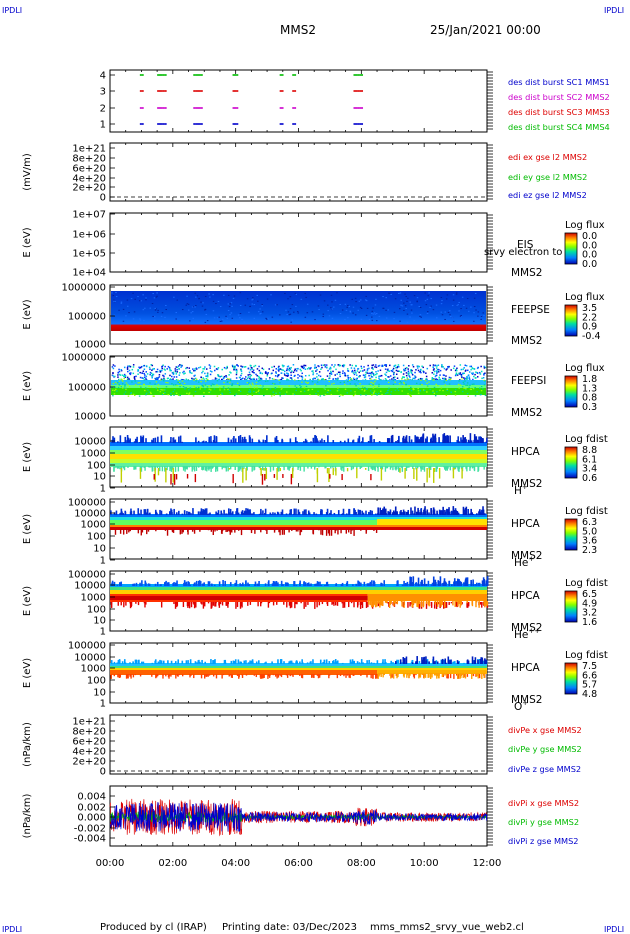 The image size is (630, 934). Describe the element at coordinates (99, 621) in the screenshot. I see `y-tick-label: 10` at that location.